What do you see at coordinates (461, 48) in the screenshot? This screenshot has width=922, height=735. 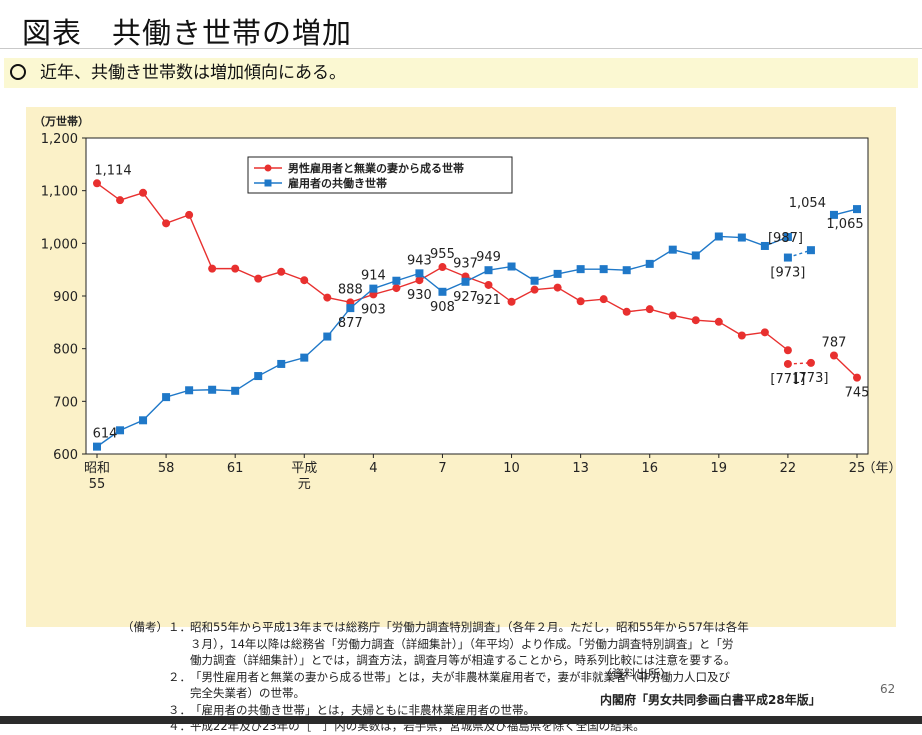 I see `title-divider` at bounding box center [461, 48].